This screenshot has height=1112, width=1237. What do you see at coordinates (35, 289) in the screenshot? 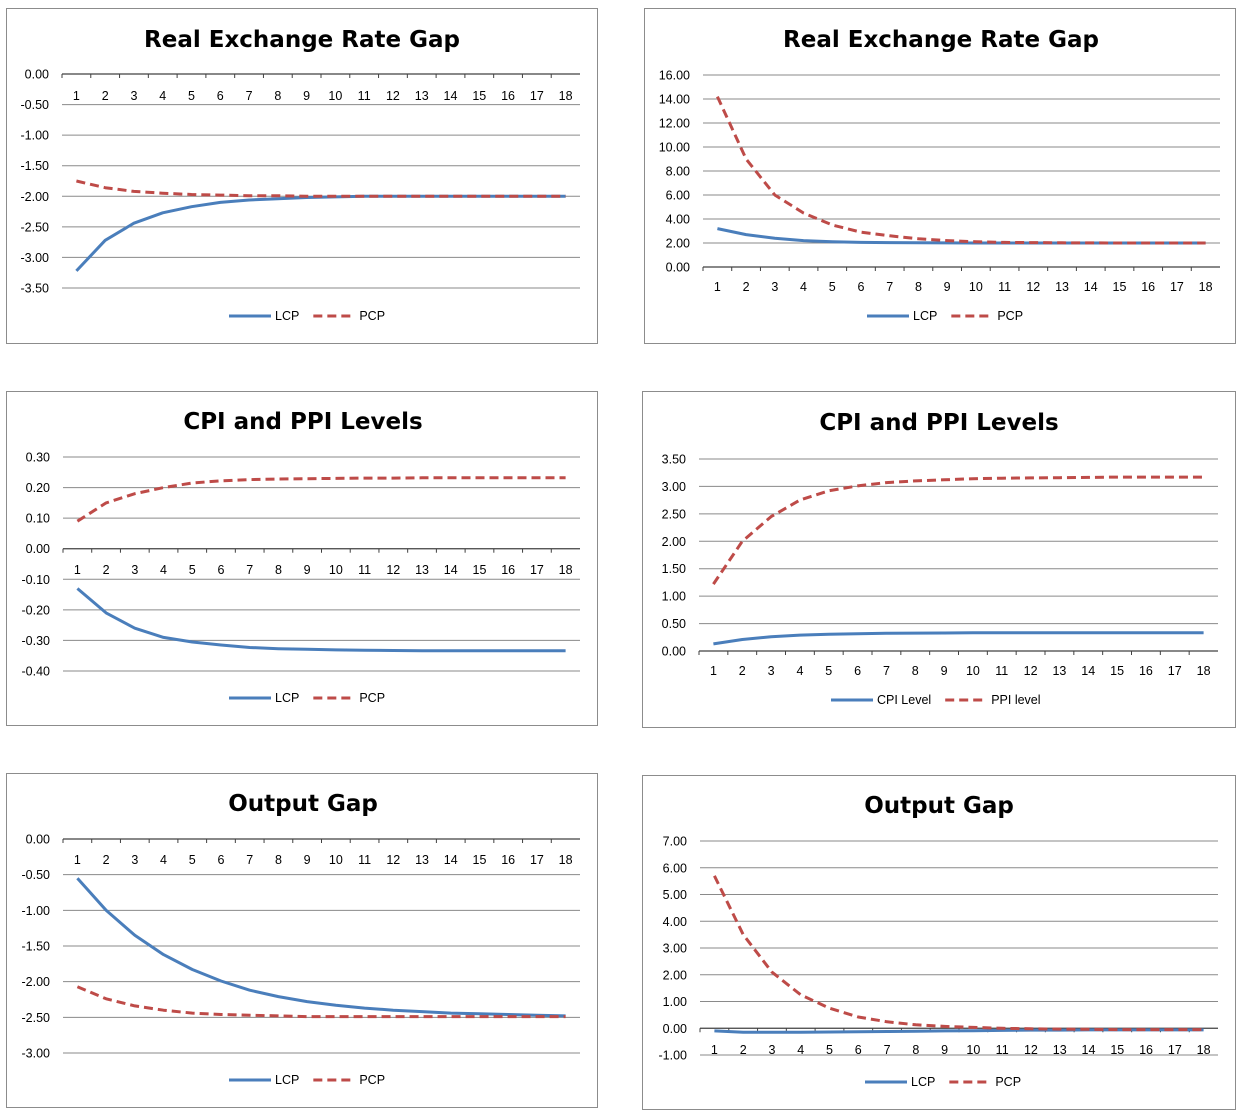
I see `y-tick-label: -3.50` at bounding box center [35, 289].